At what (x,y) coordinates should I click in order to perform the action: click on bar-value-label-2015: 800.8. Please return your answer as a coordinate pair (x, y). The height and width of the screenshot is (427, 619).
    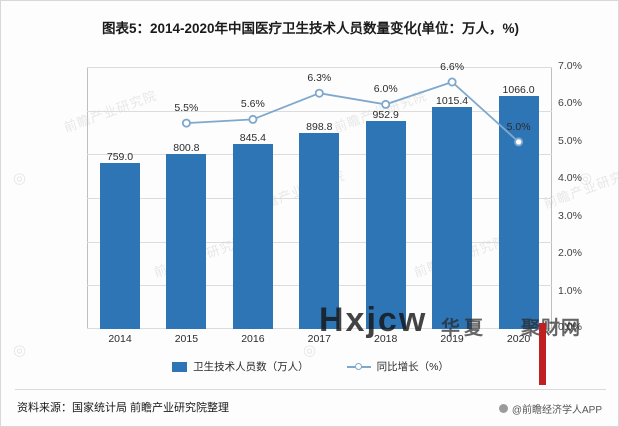
    Looking at the image, I should click on (186, 148).